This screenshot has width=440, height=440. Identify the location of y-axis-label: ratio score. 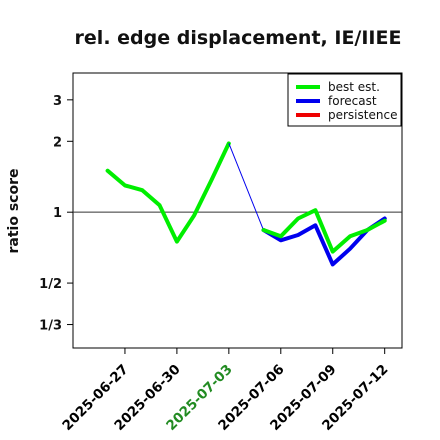
(14, 211).